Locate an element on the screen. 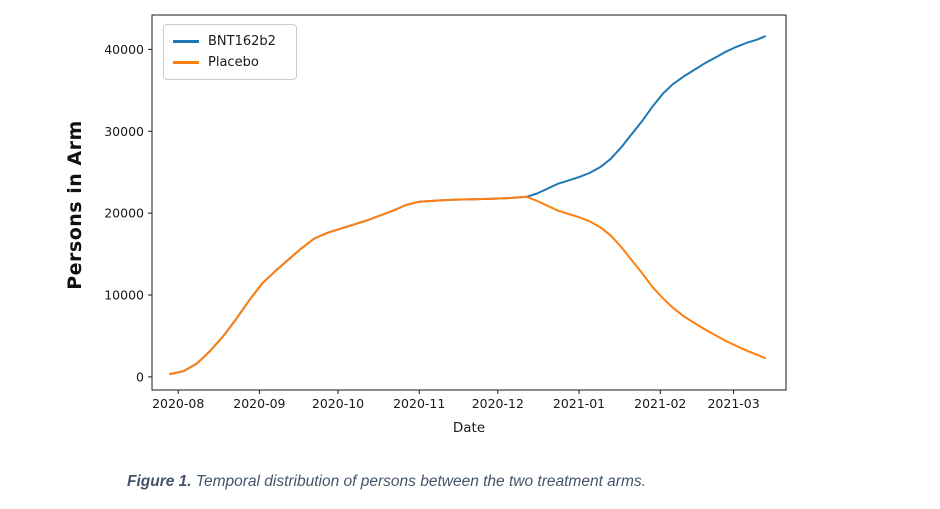 This screenshot has width=940, height=509. x-tick-label: 2020-12 is located at coordinates (498, 403).